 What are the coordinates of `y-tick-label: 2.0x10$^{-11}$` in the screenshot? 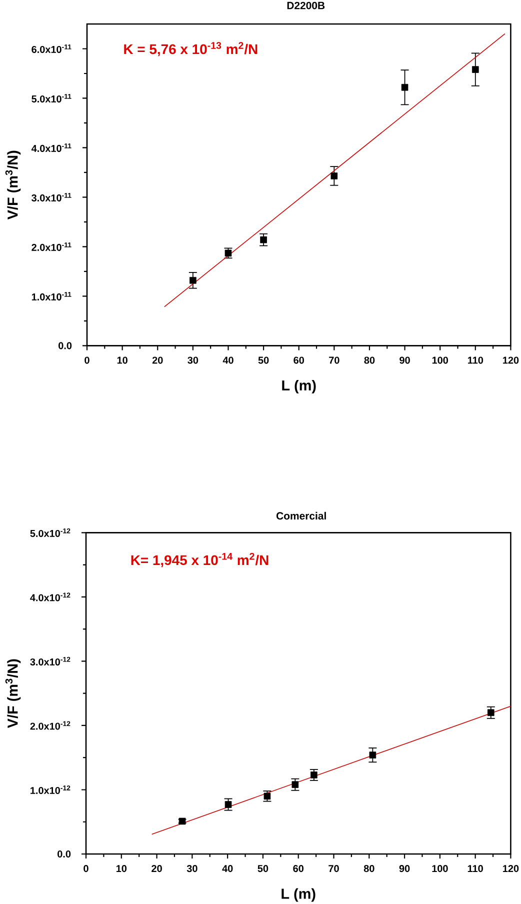 It's located at (52, 246).